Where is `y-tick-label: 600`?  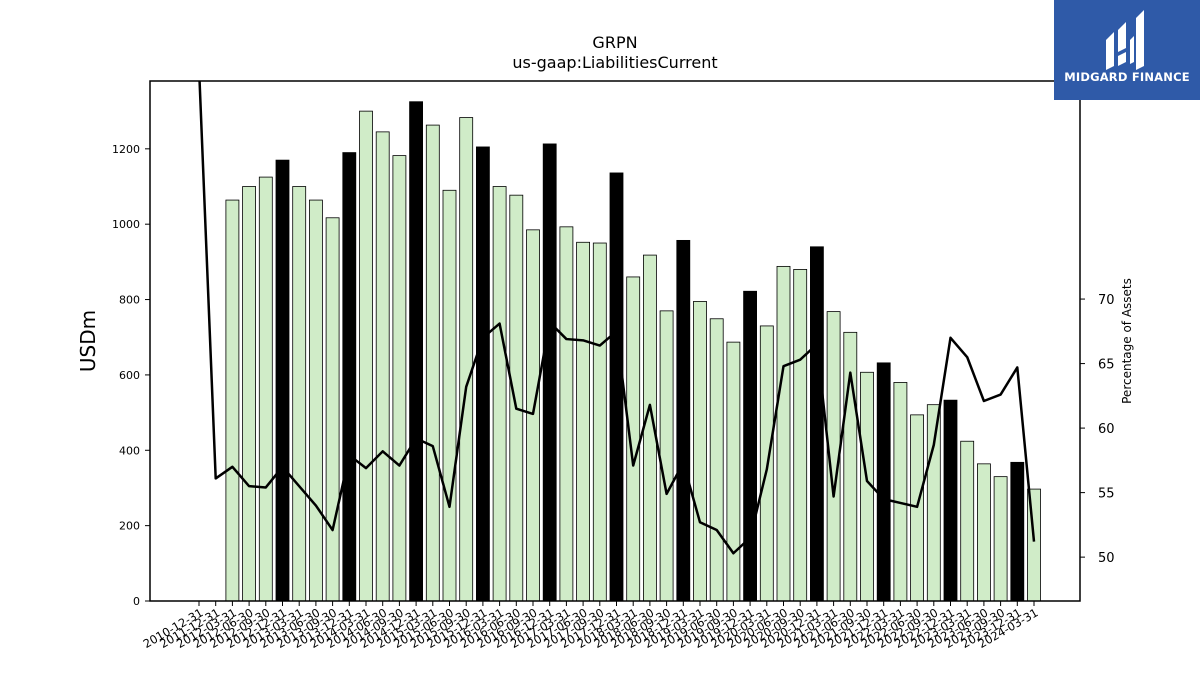 y-tick-label: 600 is located at coordinates (129, 375).